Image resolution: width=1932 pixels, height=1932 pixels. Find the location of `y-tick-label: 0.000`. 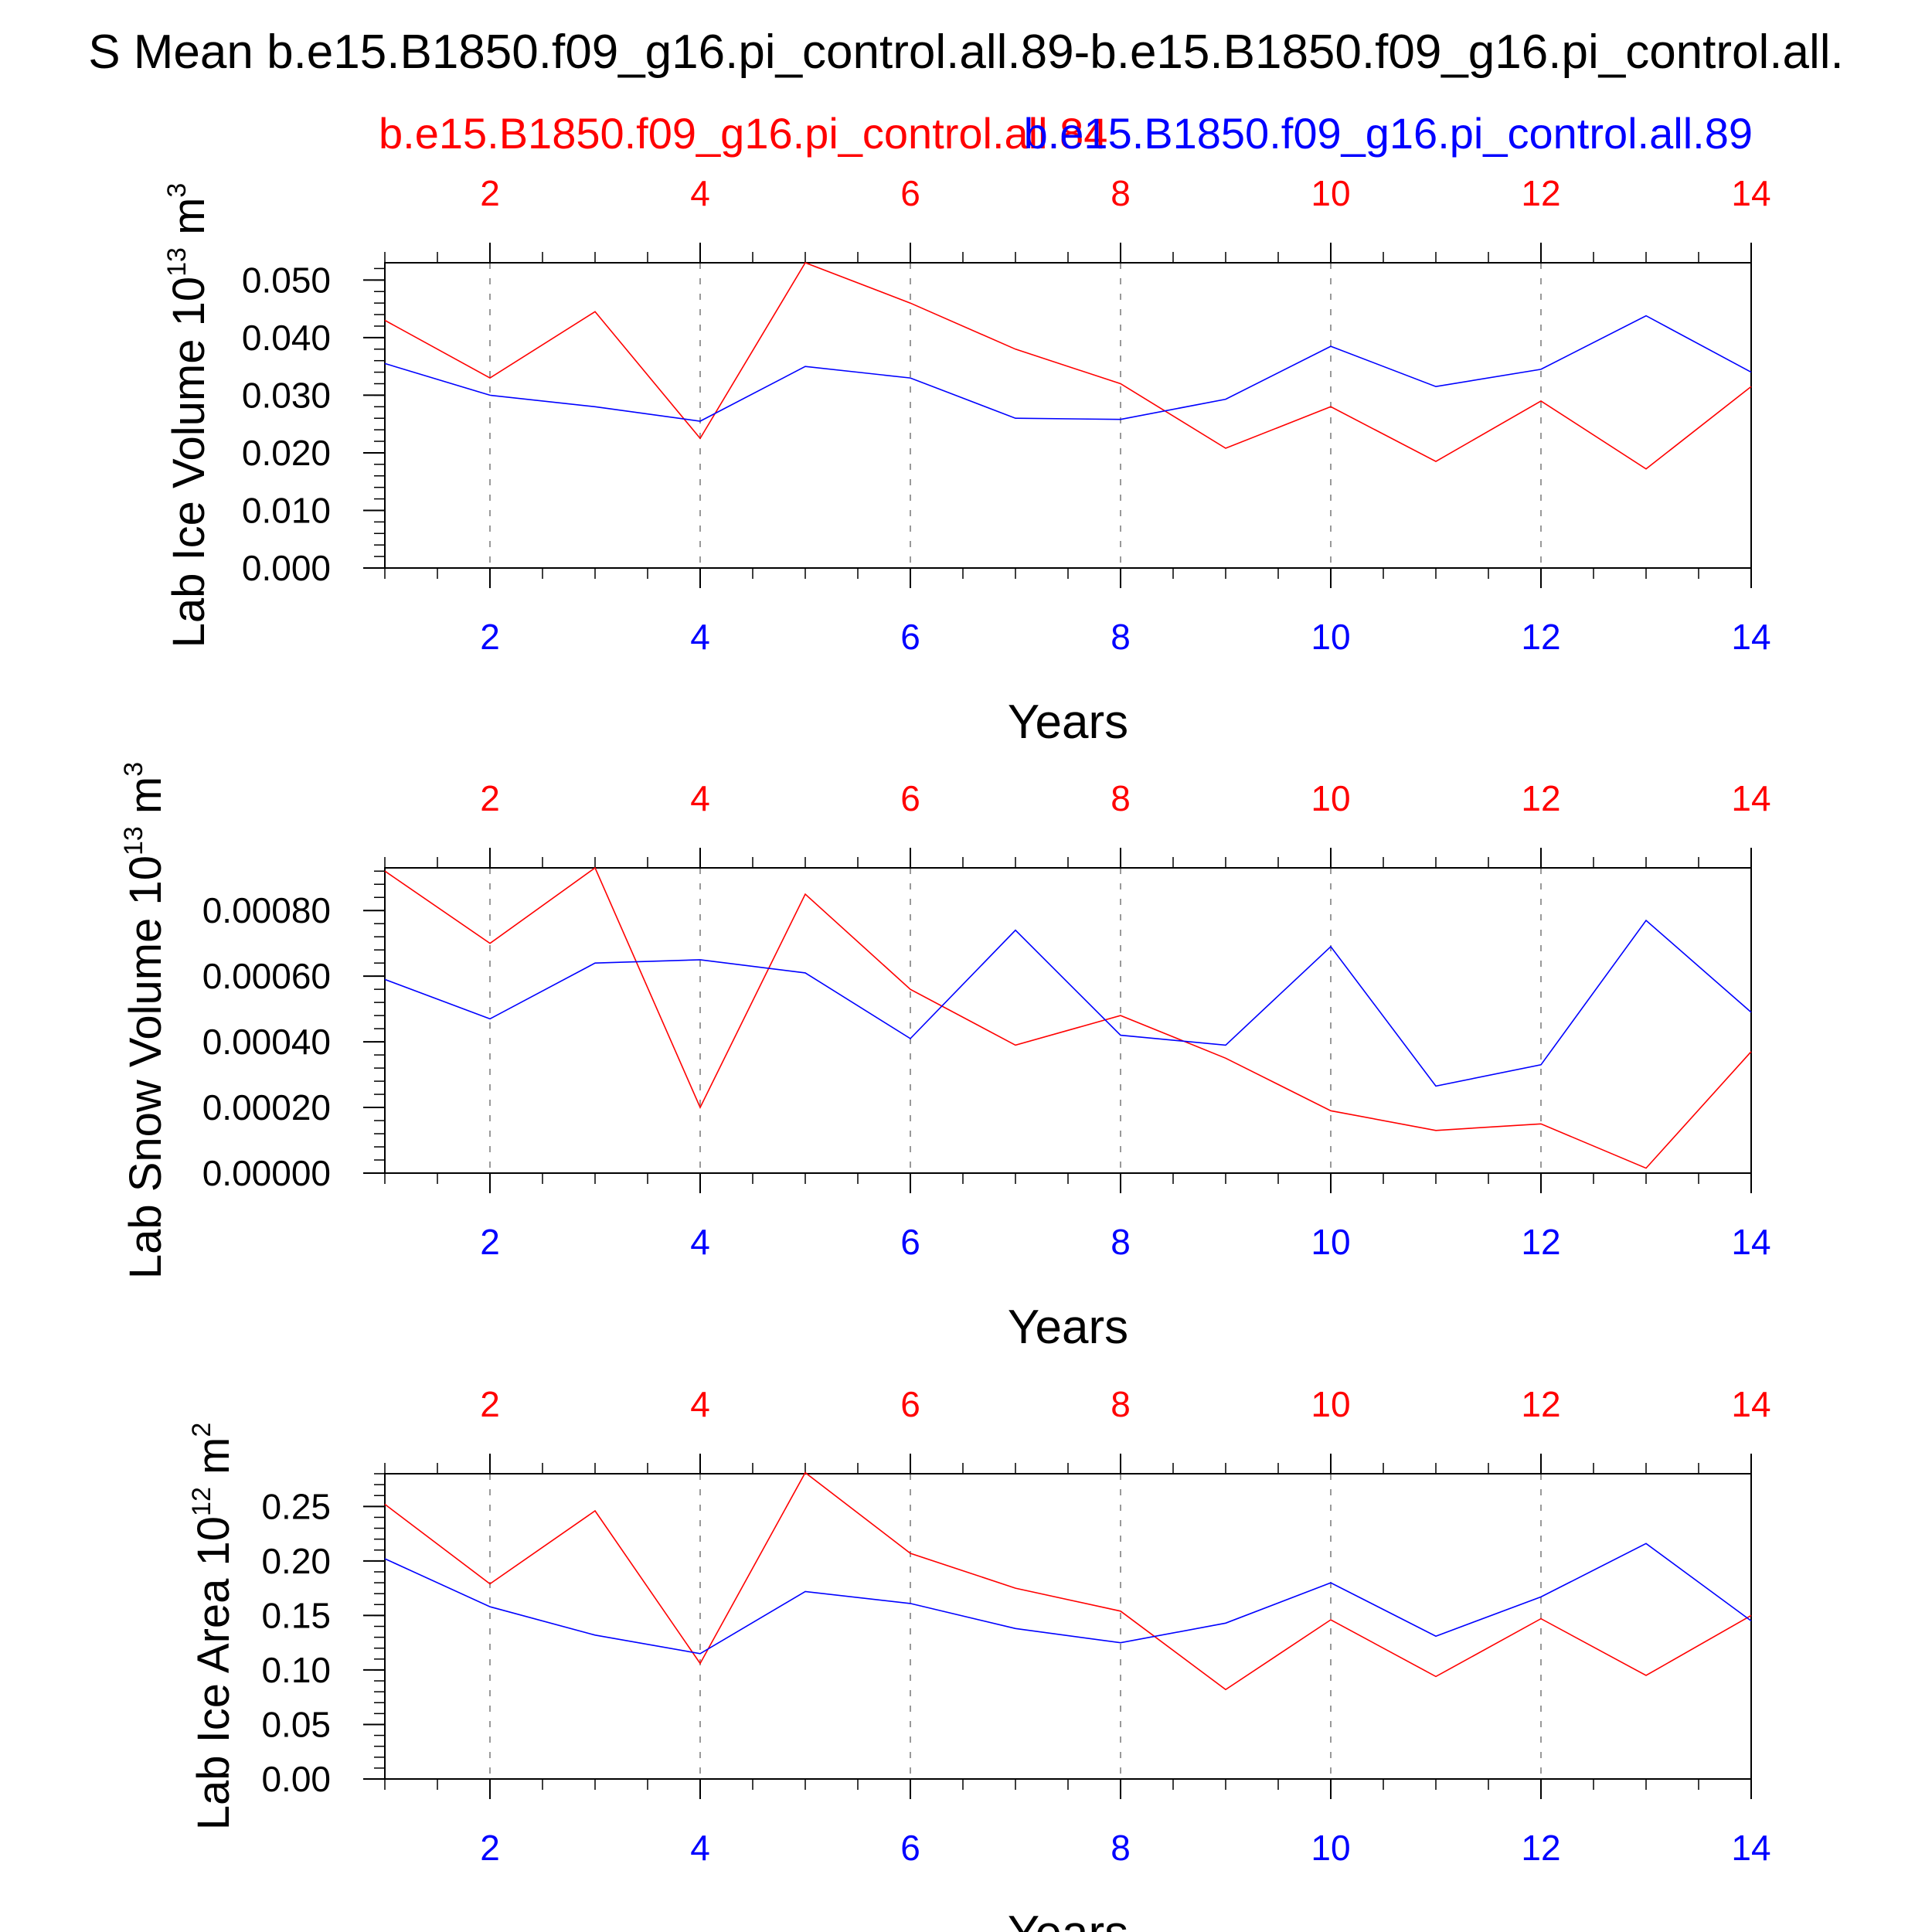

y-tick-label: 0.000 is located at coordinates (287, 568).